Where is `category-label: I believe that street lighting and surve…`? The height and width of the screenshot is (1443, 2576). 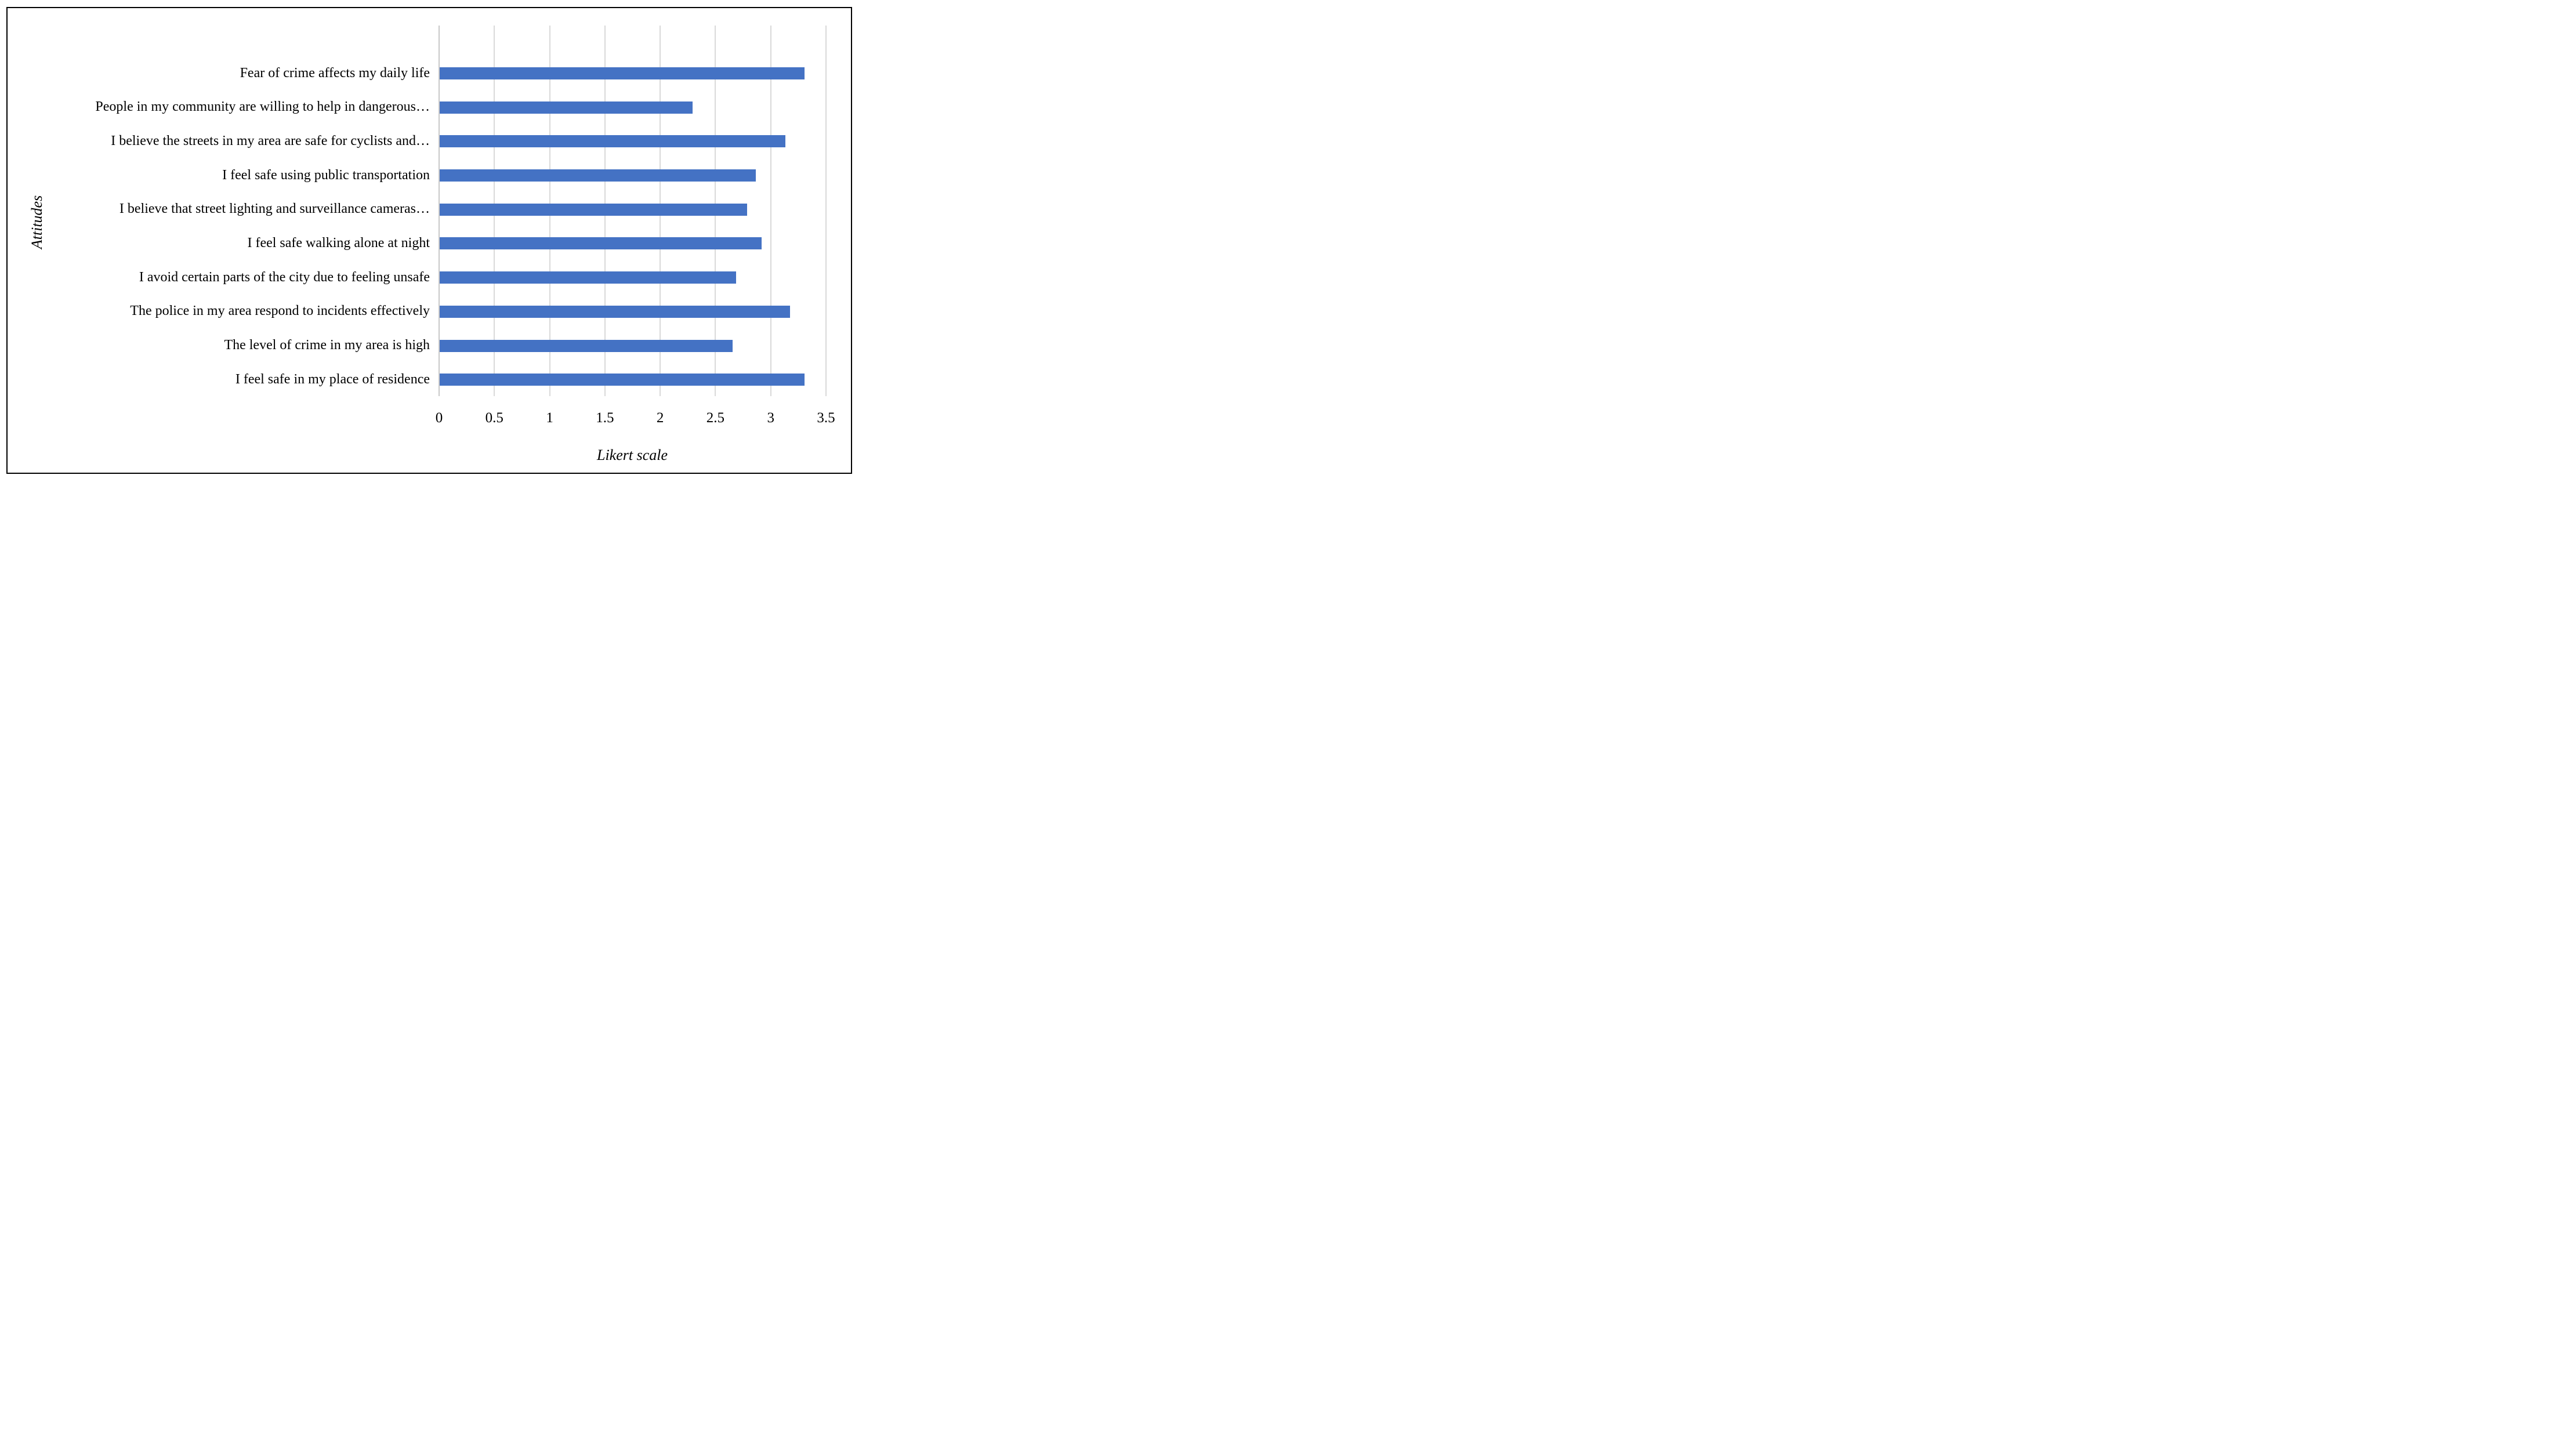
category-label: I believe that street lighting and surve… is located at coordinates (275, 209).